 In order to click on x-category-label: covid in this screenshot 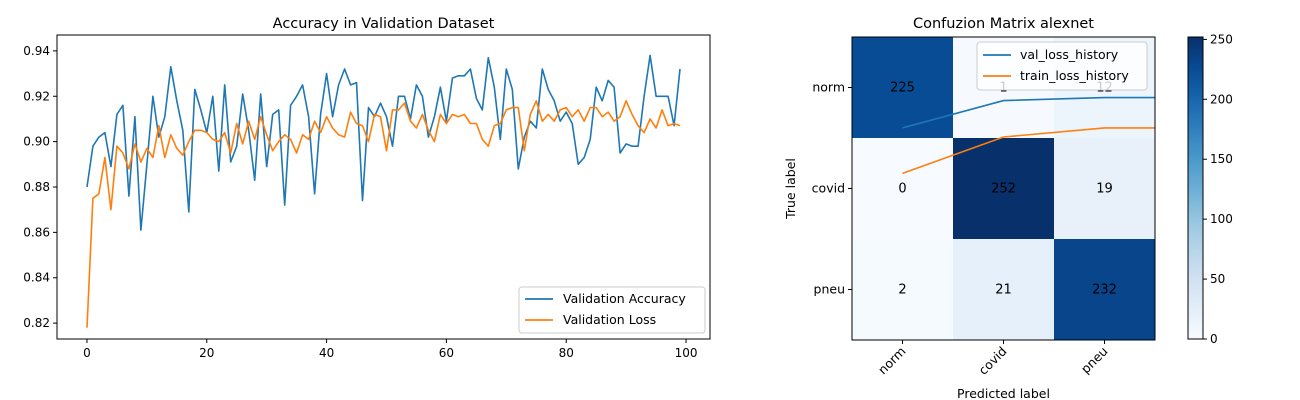, I will do `click(992, 361)`.